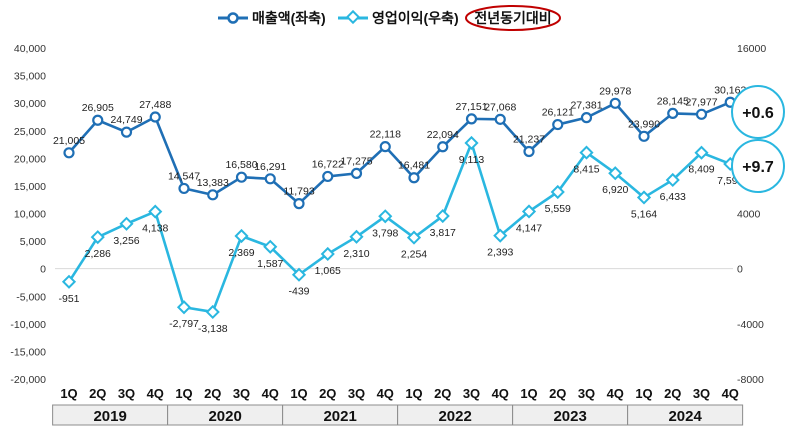 The height and width of the screenshot is (439, 786). I want to click on left-tick-label: -15,000, so click(28, 352).